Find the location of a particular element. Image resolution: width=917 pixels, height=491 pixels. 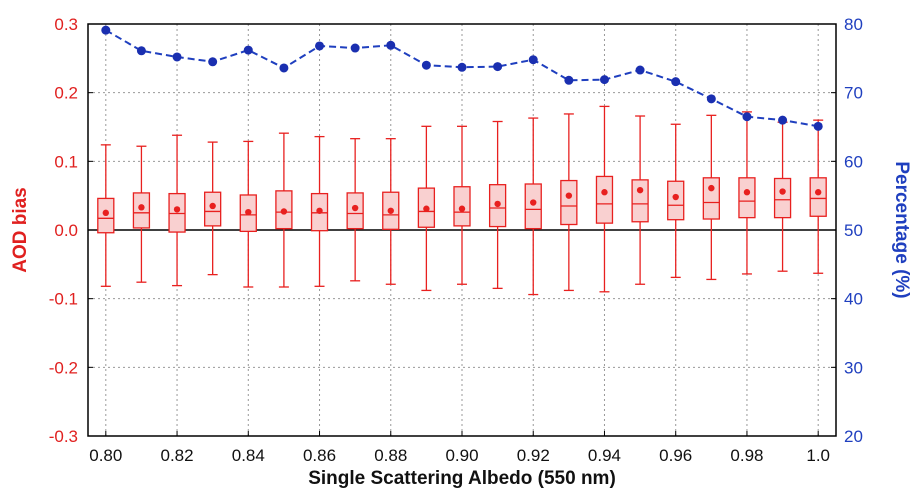

left-axis-ticks: -0.3 -0.2 -0.1 0.0 0.1 0.2 0.3 is located at coordinates (71, 230).